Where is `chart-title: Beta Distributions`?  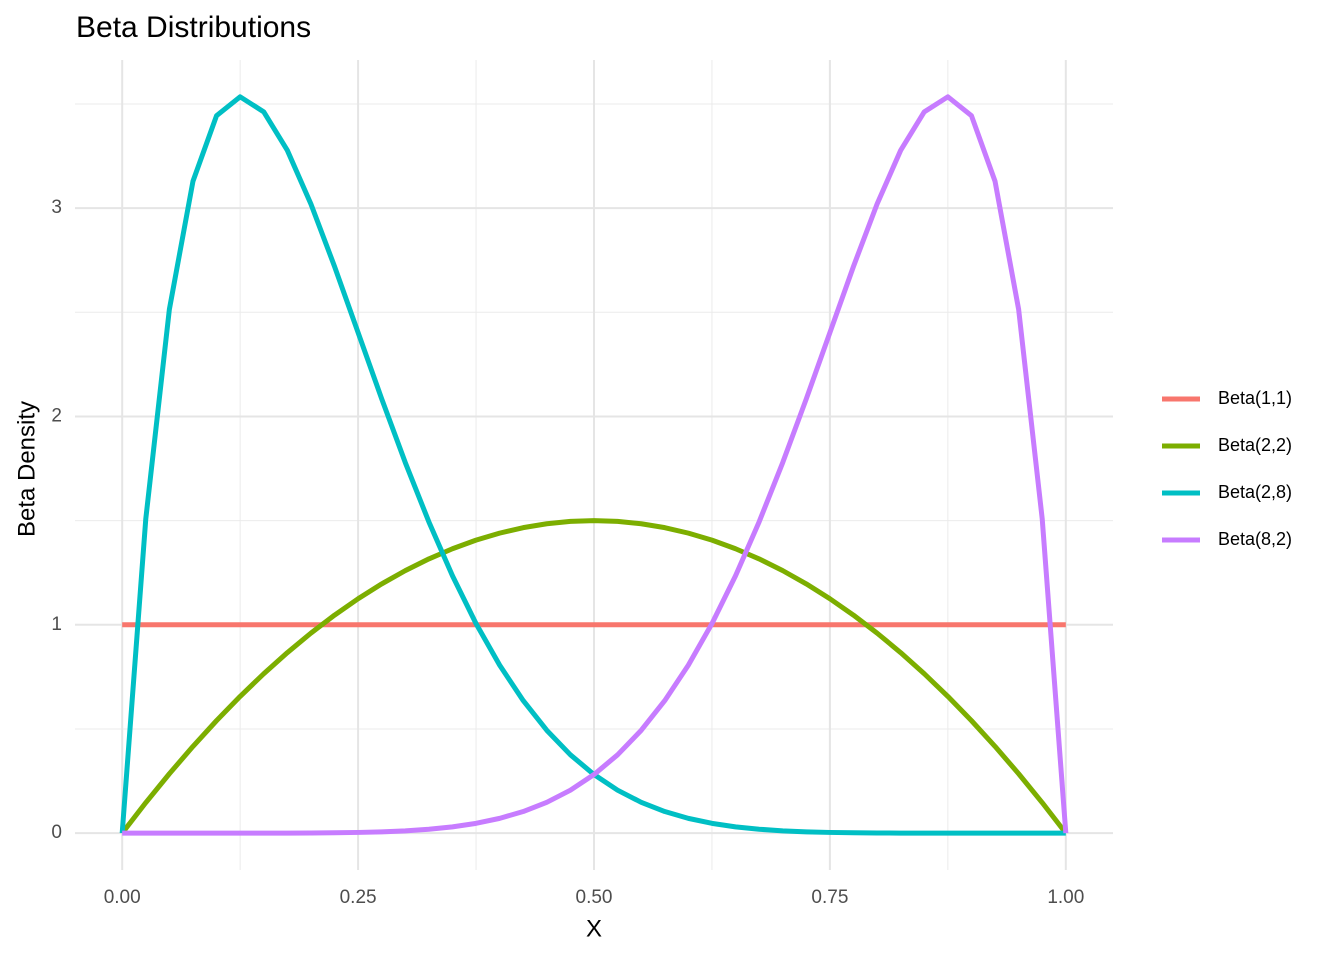
chart-title: Beta Distributions is located at coordinates (193, 27).